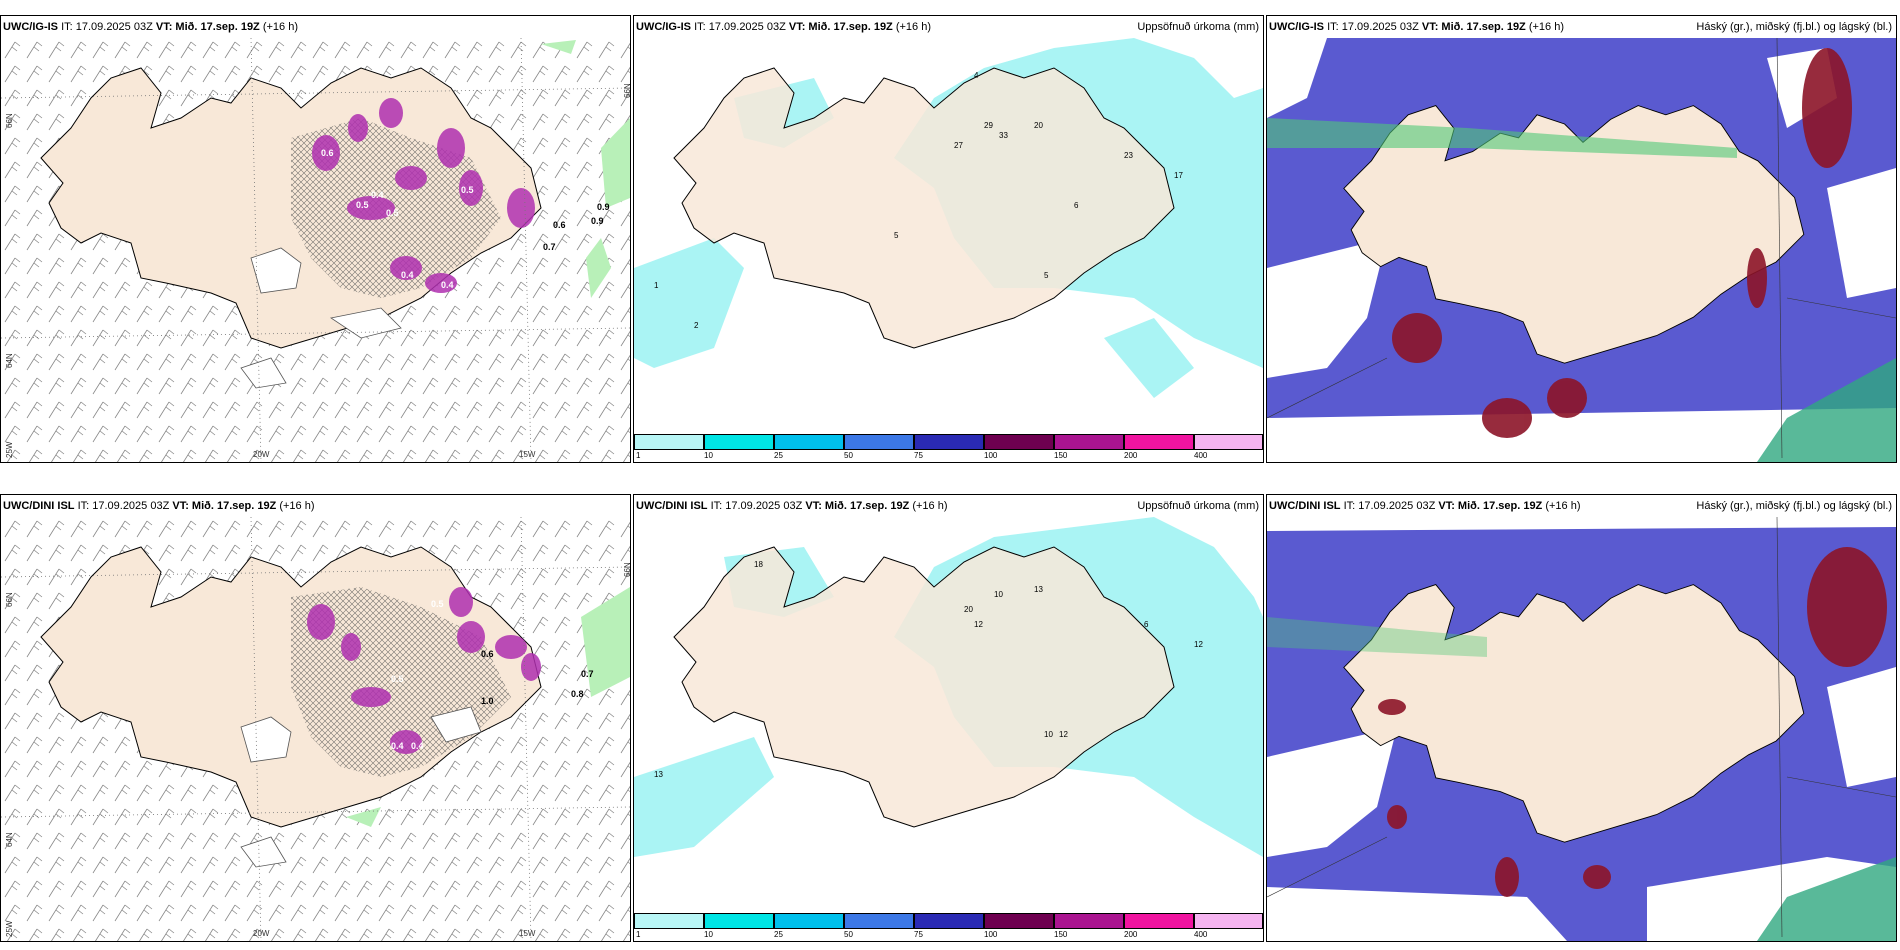  I want to click on map-precipitation: 4 29 33 20 23 17 27 5 1 2 6 5, so click(948, 235).